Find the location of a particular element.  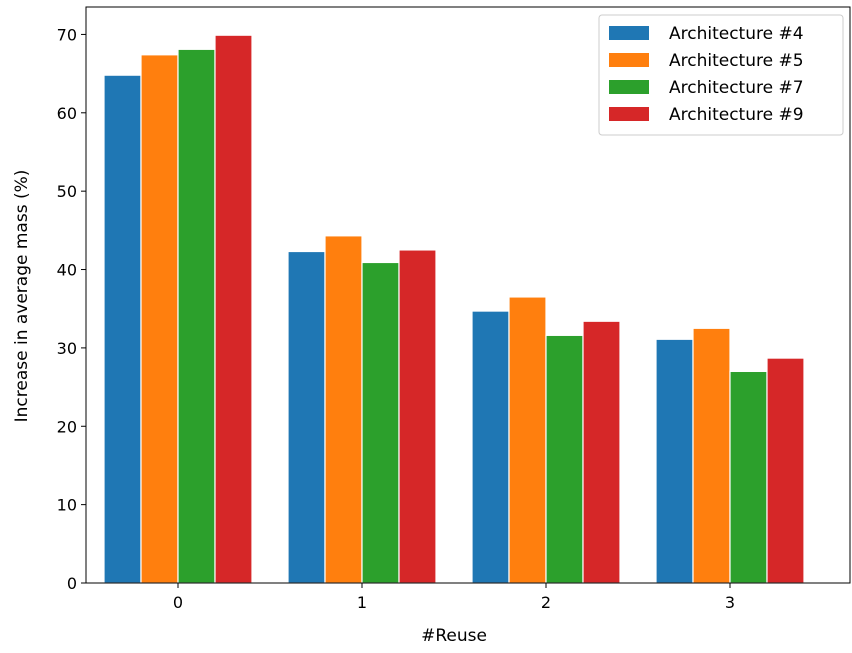

legend-box is located at coordinates (721, 75).